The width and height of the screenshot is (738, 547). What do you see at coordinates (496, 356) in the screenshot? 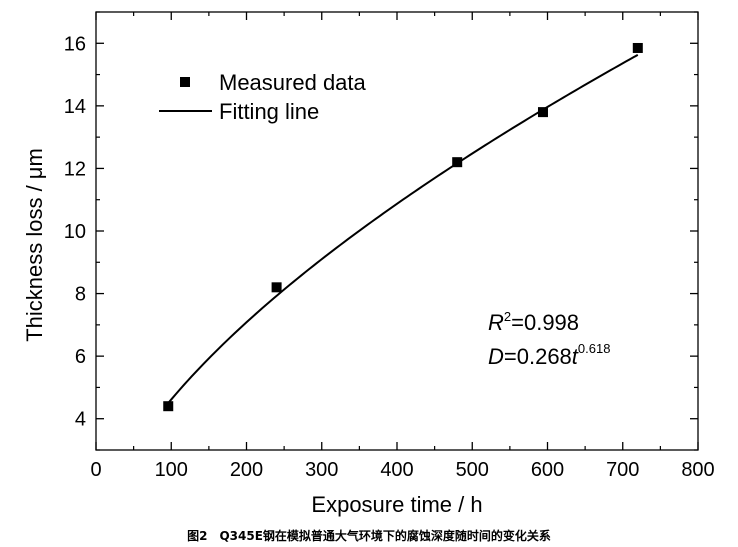
I see `equation-lhs: D` at bounding box center [496, 356].